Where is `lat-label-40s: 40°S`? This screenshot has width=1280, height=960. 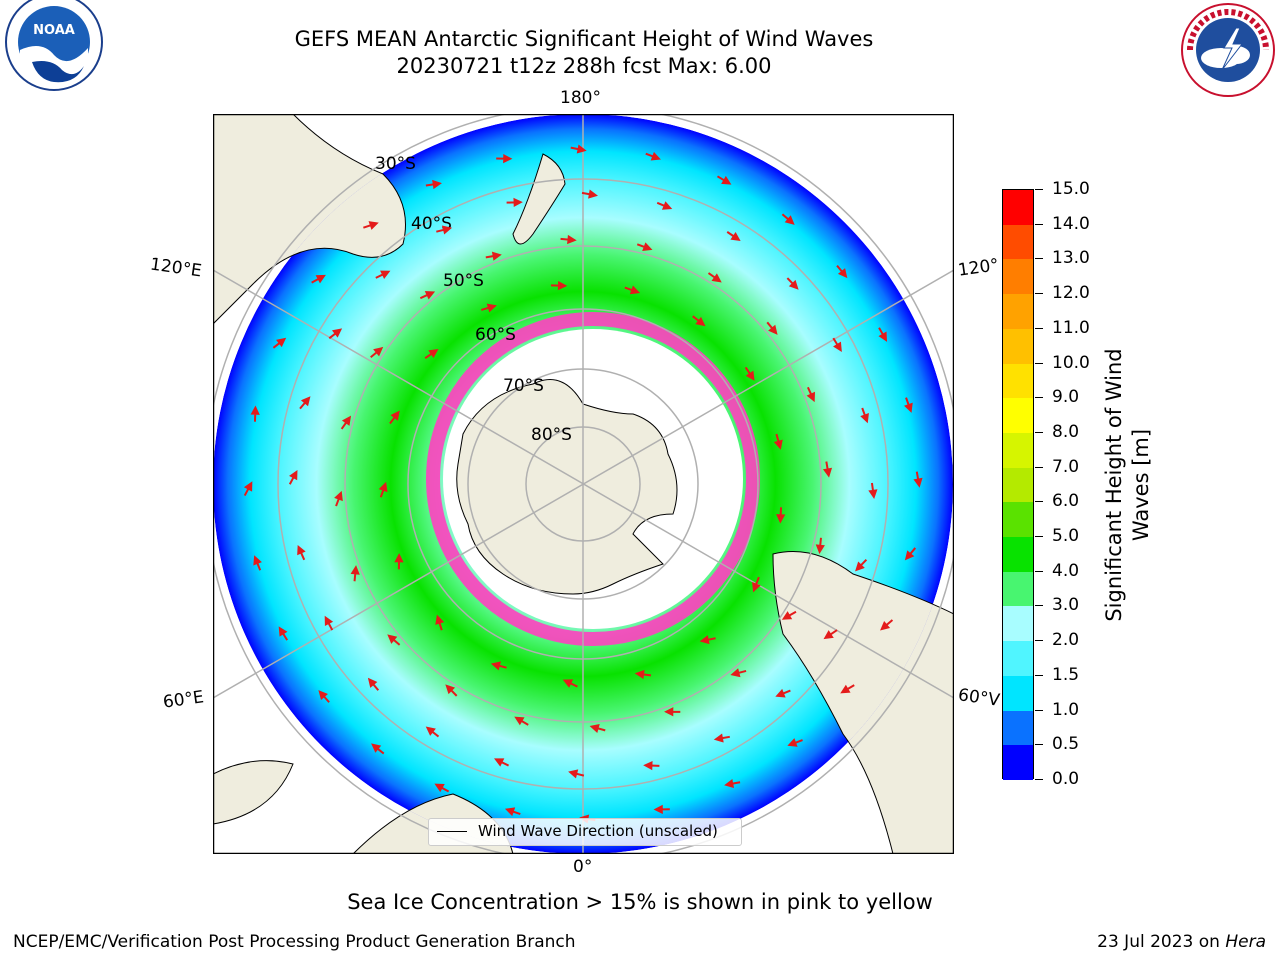
lat-label-40s: 40°S is located at coordinates (431, 224).